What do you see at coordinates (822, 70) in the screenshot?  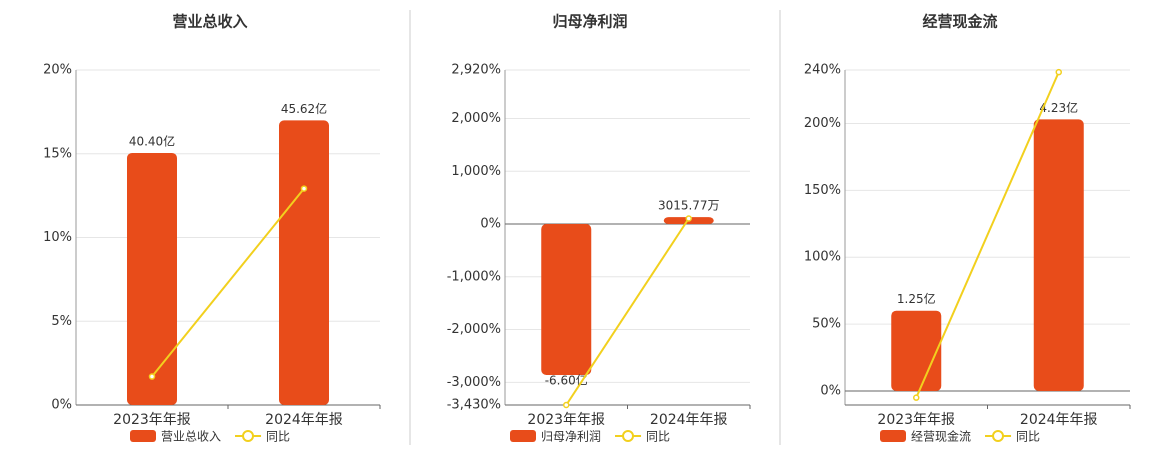 I see `y-tick-label: 240%` at bounding box center [822, 70].